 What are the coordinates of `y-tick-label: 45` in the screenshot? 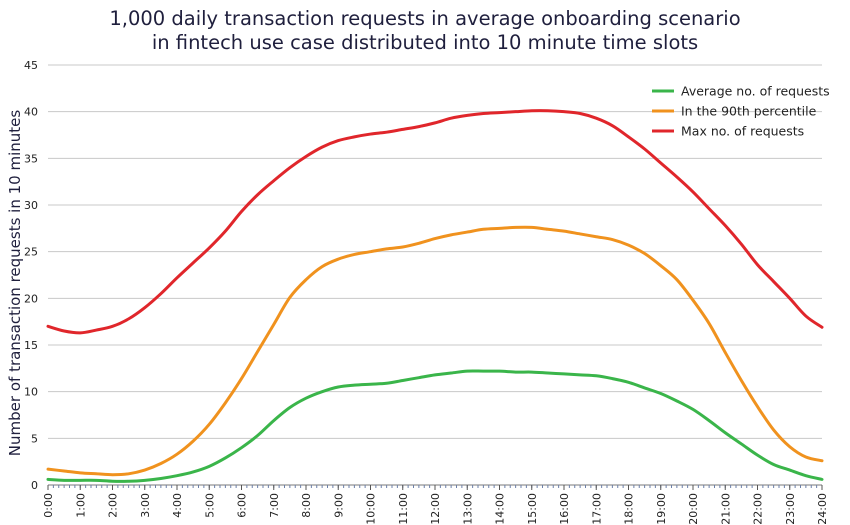 It's located at (31, 65).